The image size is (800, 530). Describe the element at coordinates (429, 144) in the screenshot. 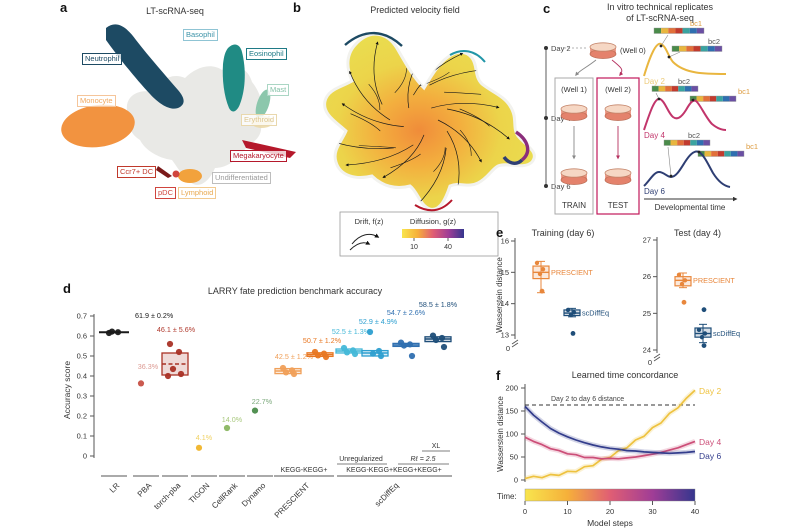

I see `velocity-field-plot: Drift, f(z) Diffusion, g(z) 10 40` at that location.